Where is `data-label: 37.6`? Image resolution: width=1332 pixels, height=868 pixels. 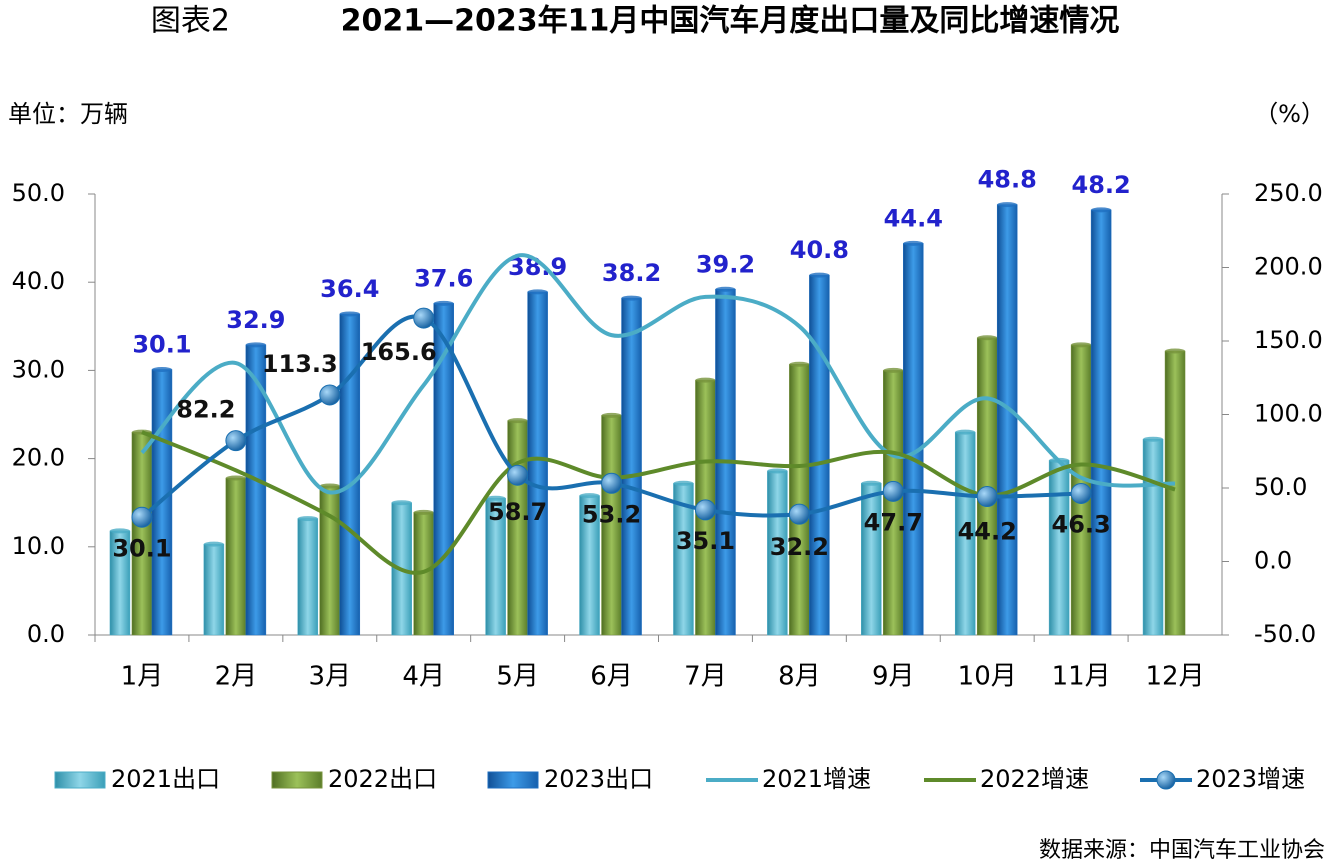 data-label: 37.6 is located at coordinates (443, 278).